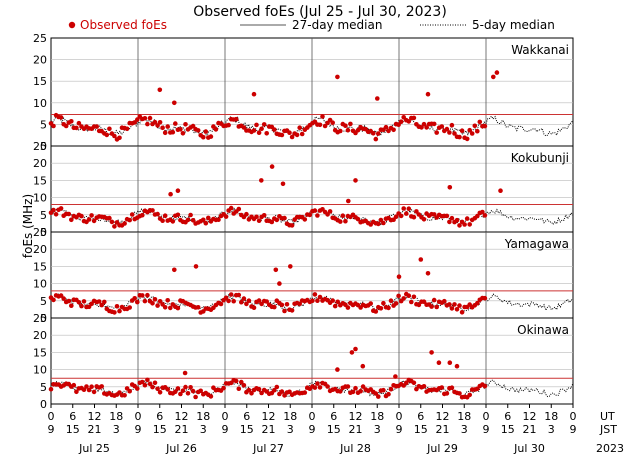  I want to click on day-label: Jul 30, so click(529, 448).